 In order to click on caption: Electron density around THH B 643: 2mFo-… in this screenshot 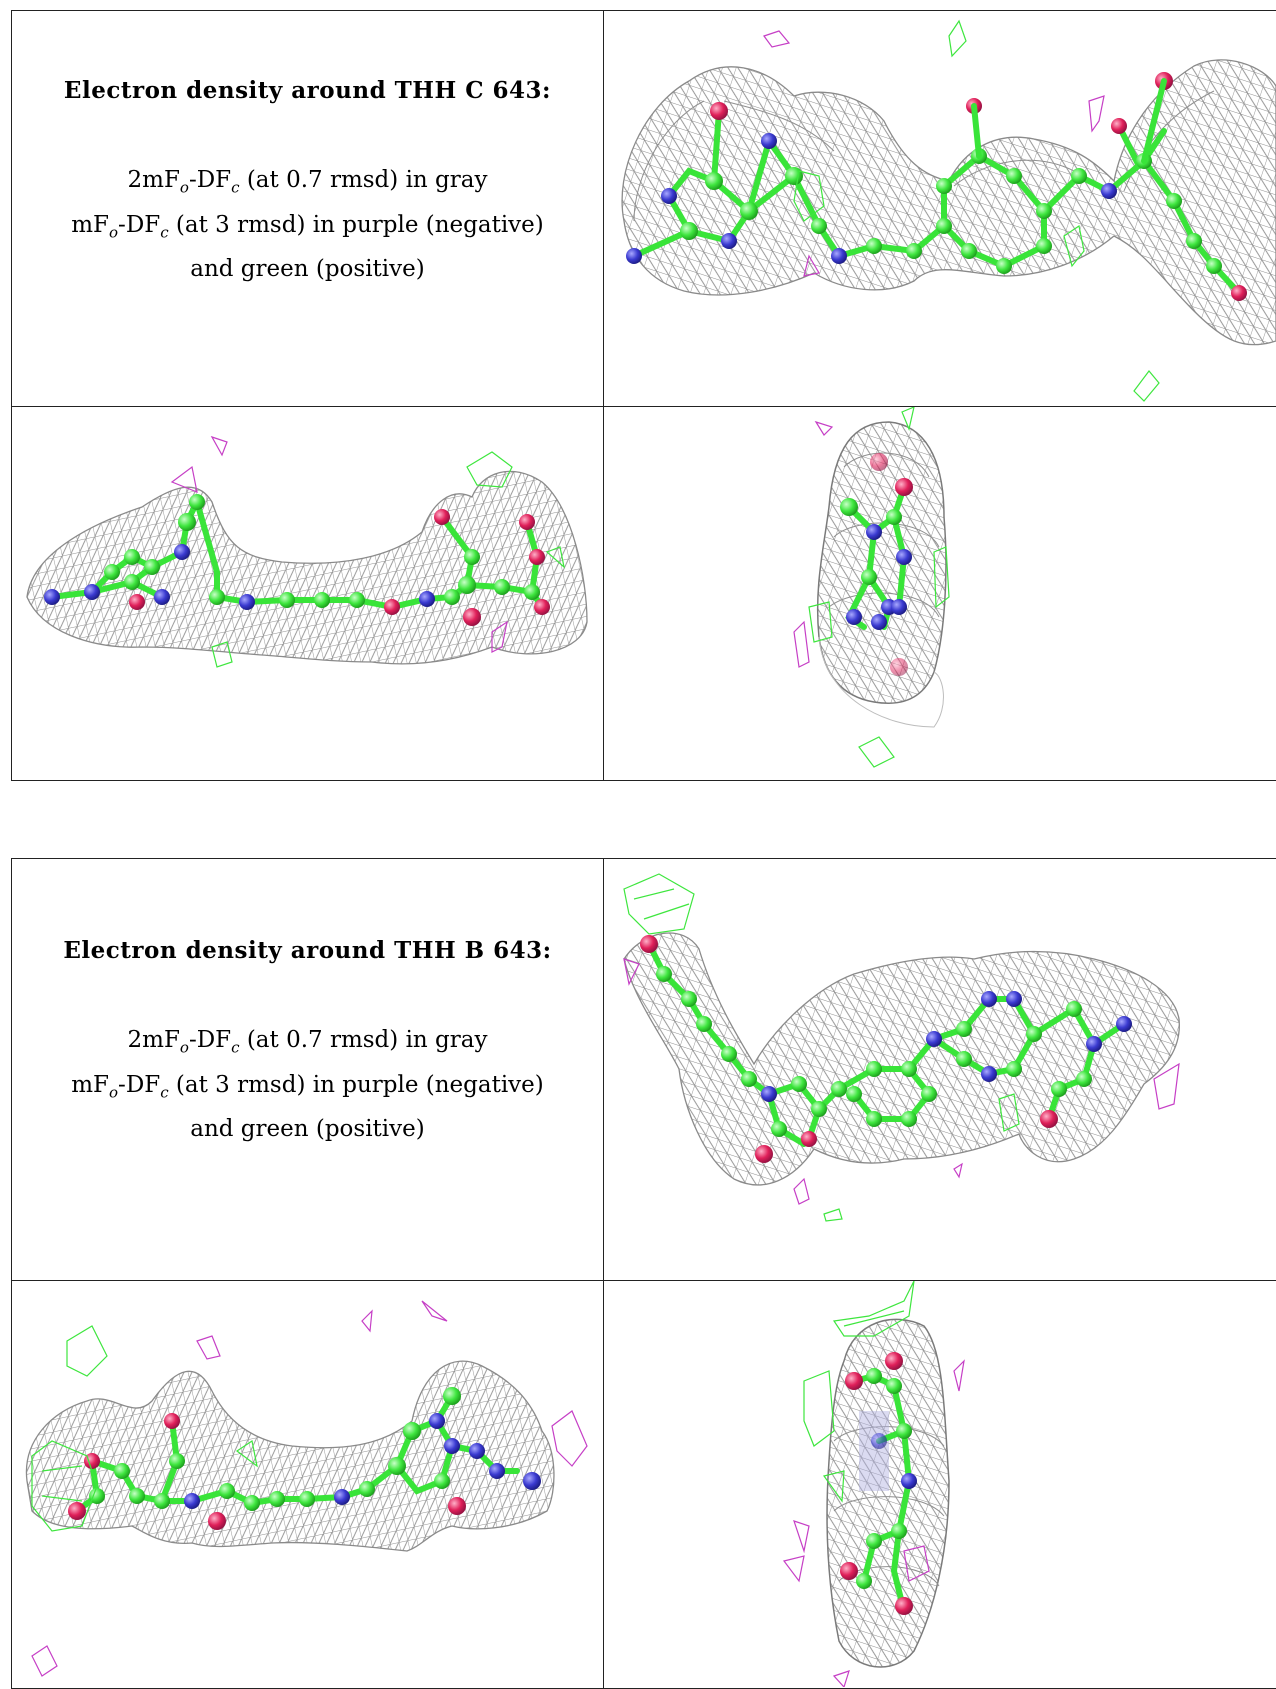, I will do `click(307, 1003)`.